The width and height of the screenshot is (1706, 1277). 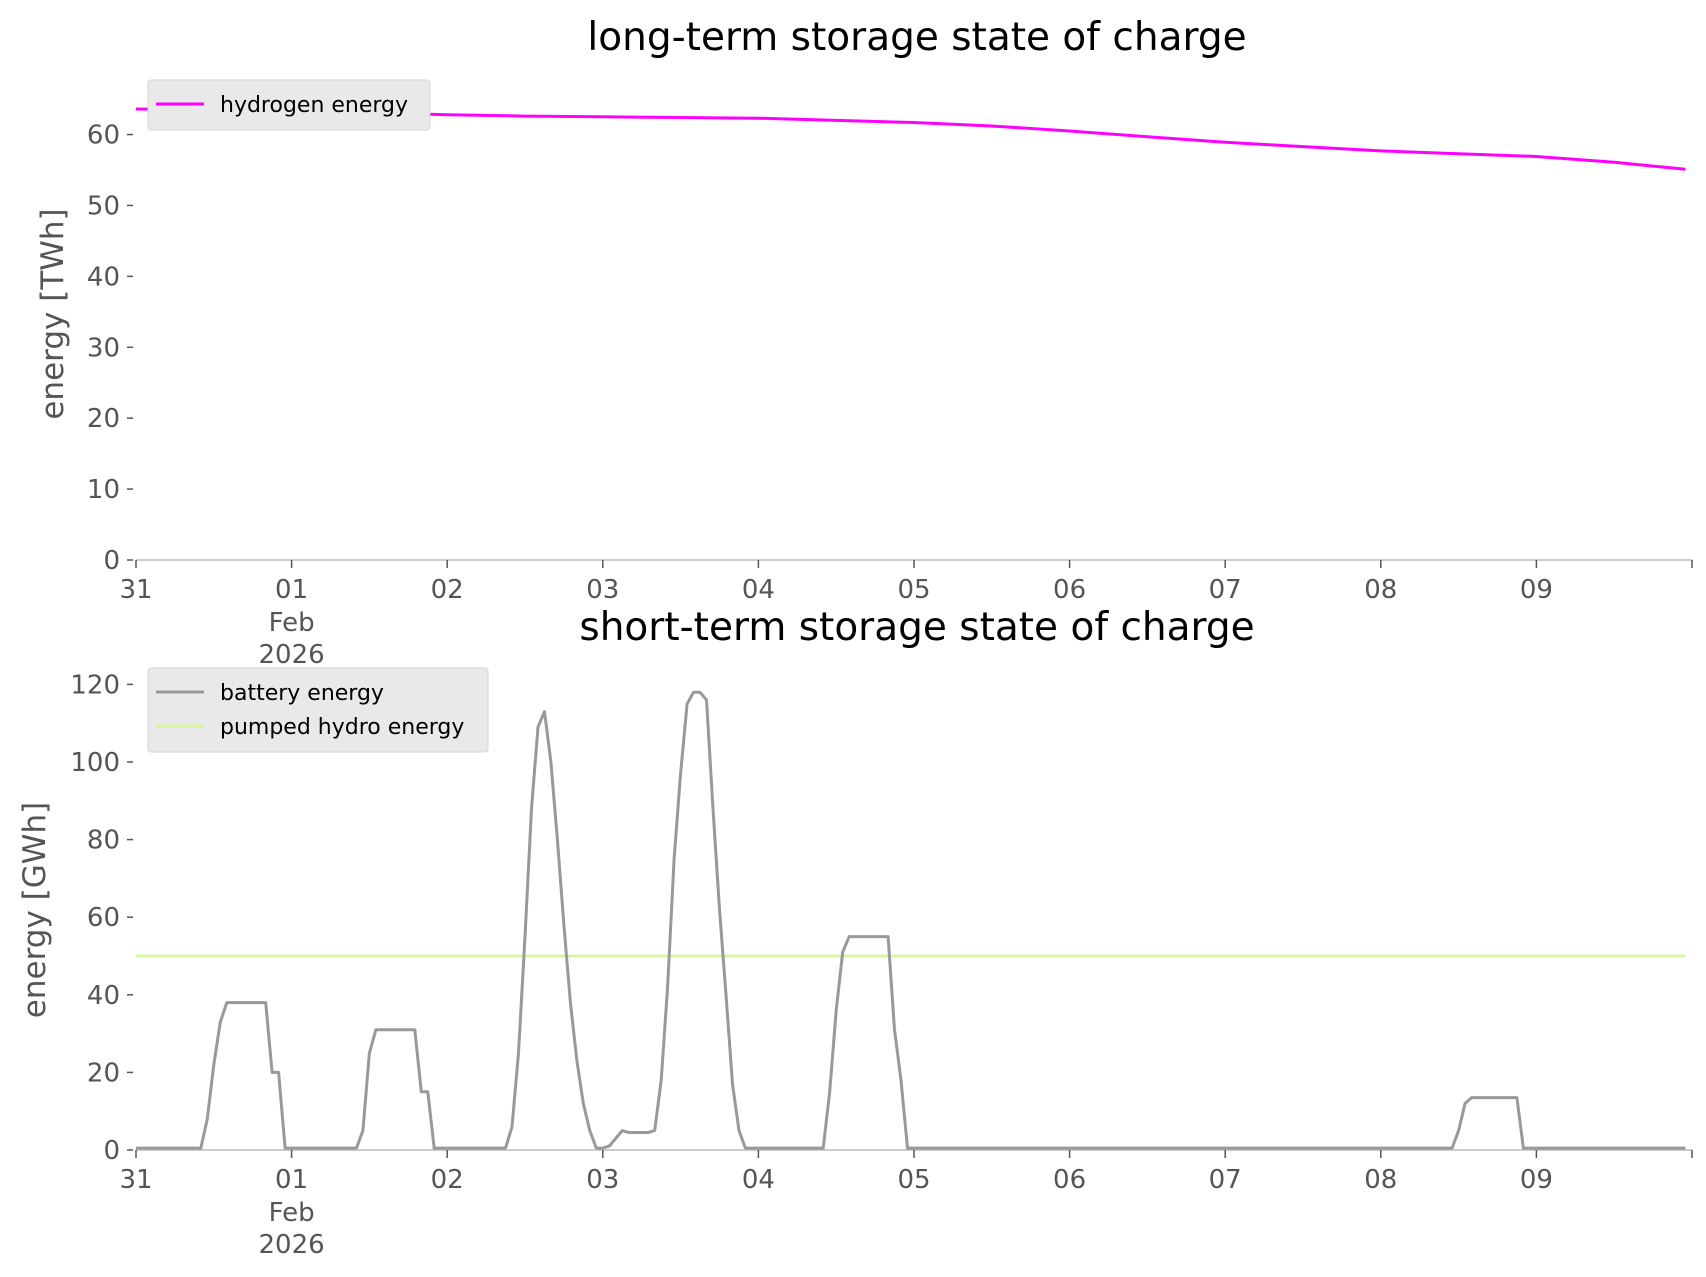 I want to click on y-tick-label: 10, so click(x=103, y=490).